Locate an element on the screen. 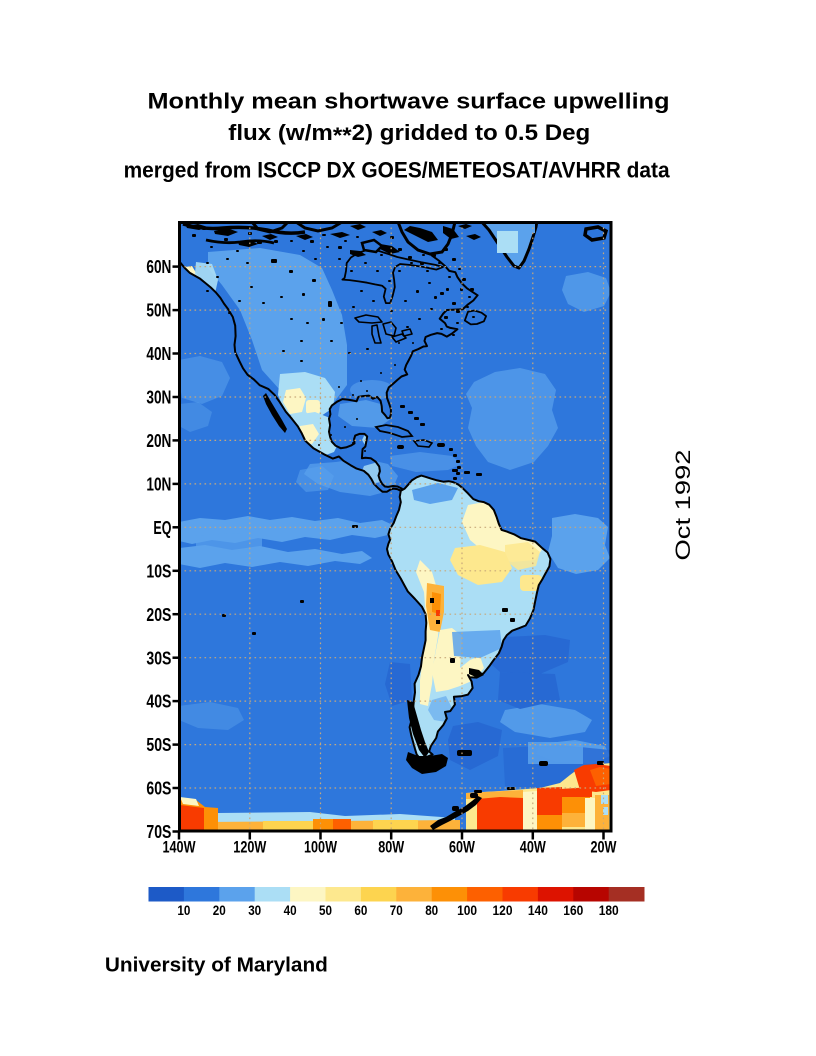 The height and width of the screenshot is (1056, 816). svg-text: EQ is located at coordinates (162, 528).